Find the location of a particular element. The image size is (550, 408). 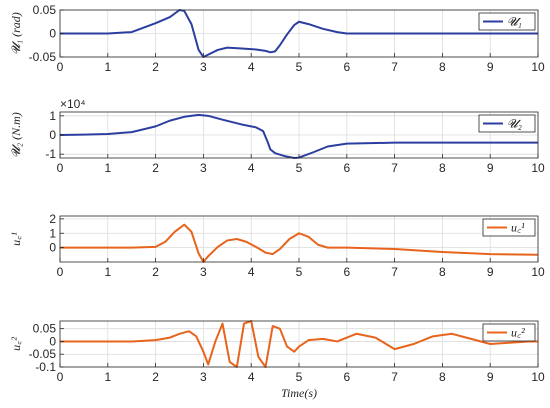

y-tick-label: 2 is located at coordinates (52, 219).